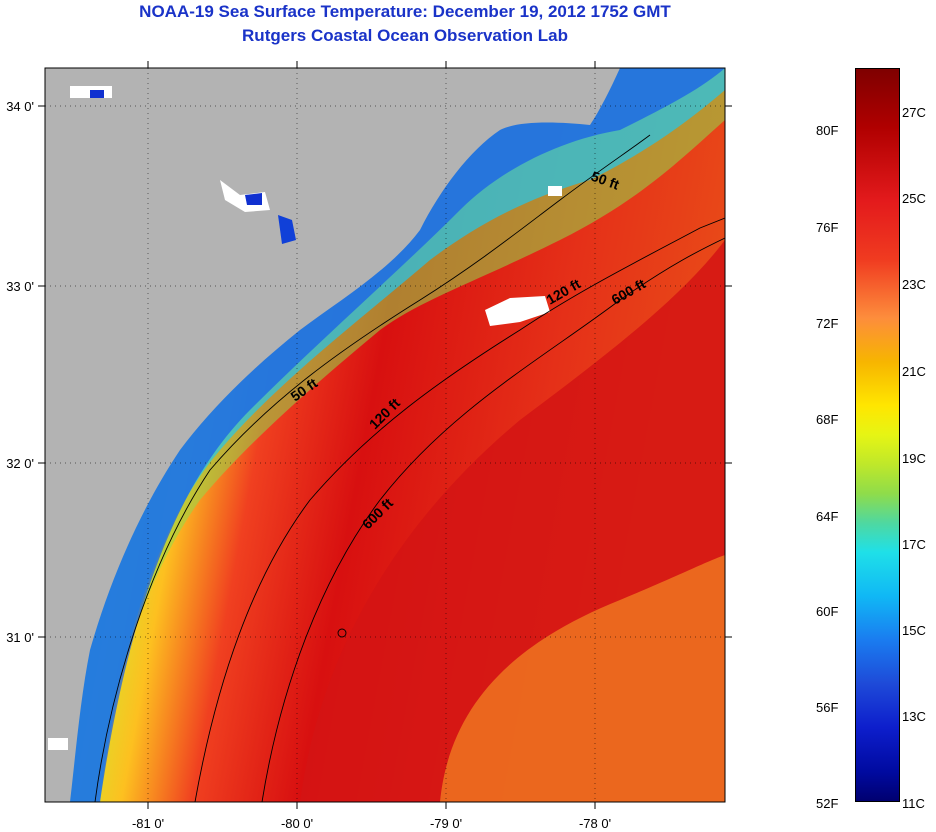 This screenshot has height=832, width=936. Describe the element at coordinates (914, 371) in the screenshot. I see `colorbar-c-label: 21C` at that location.